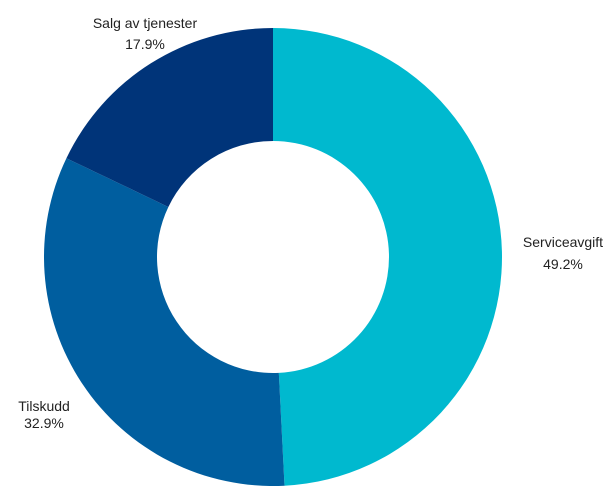  What do you see at coordinates (44, 423) in the screenshot?
I see `slice-label-percent: 32.9%` at bounding box center [44, 423].